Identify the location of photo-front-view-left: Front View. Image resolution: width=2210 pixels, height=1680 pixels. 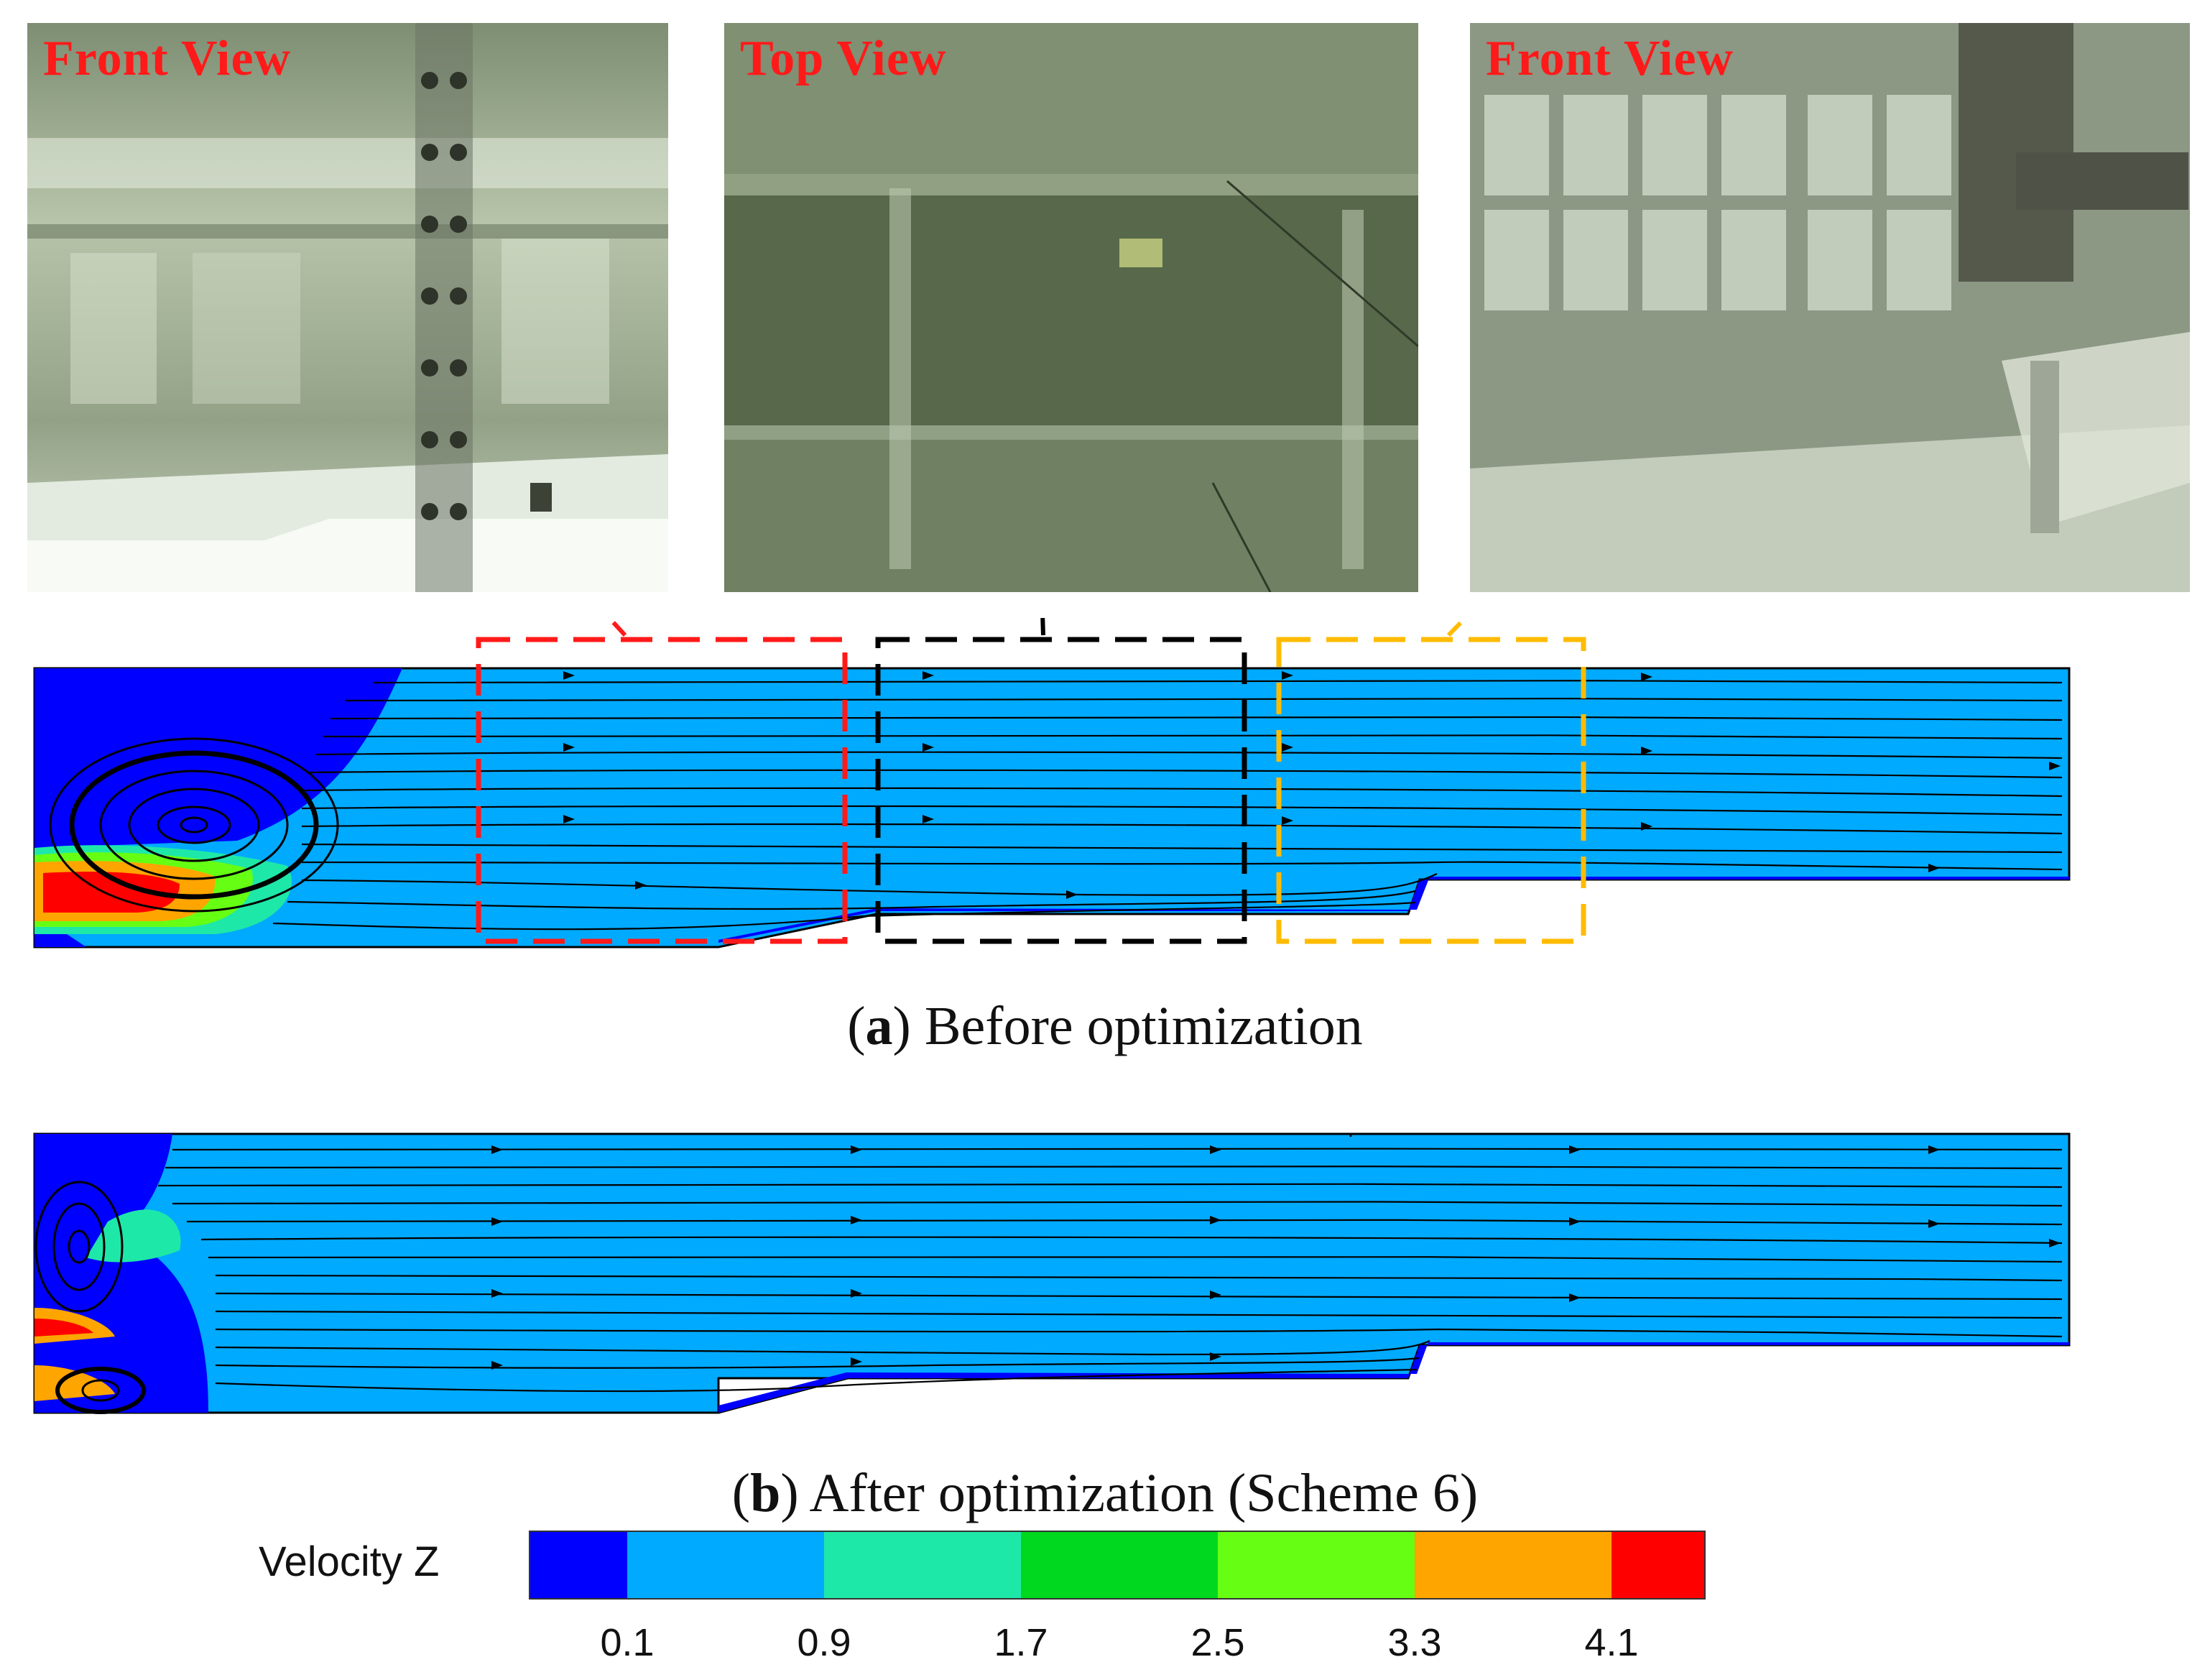
(347, 307).